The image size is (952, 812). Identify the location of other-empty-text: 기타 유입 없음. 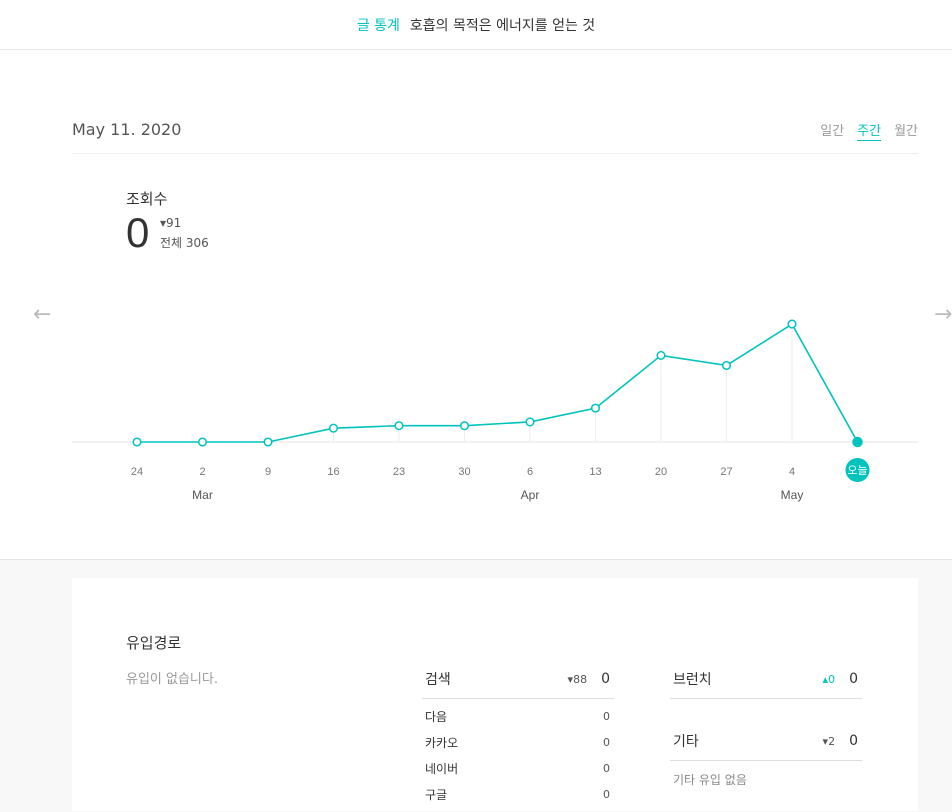
(710, 780).